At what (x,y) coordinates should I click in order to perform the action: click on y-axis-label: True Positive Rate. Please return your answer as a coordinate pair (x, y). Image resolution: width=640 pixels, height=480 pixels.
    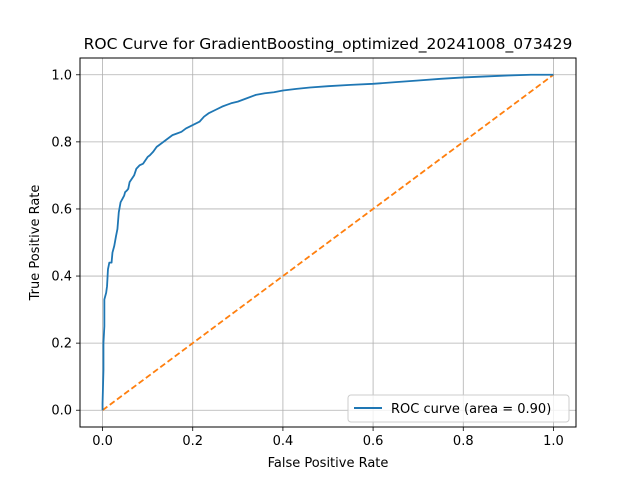
    Looking at the image, I should click on (35, 243).